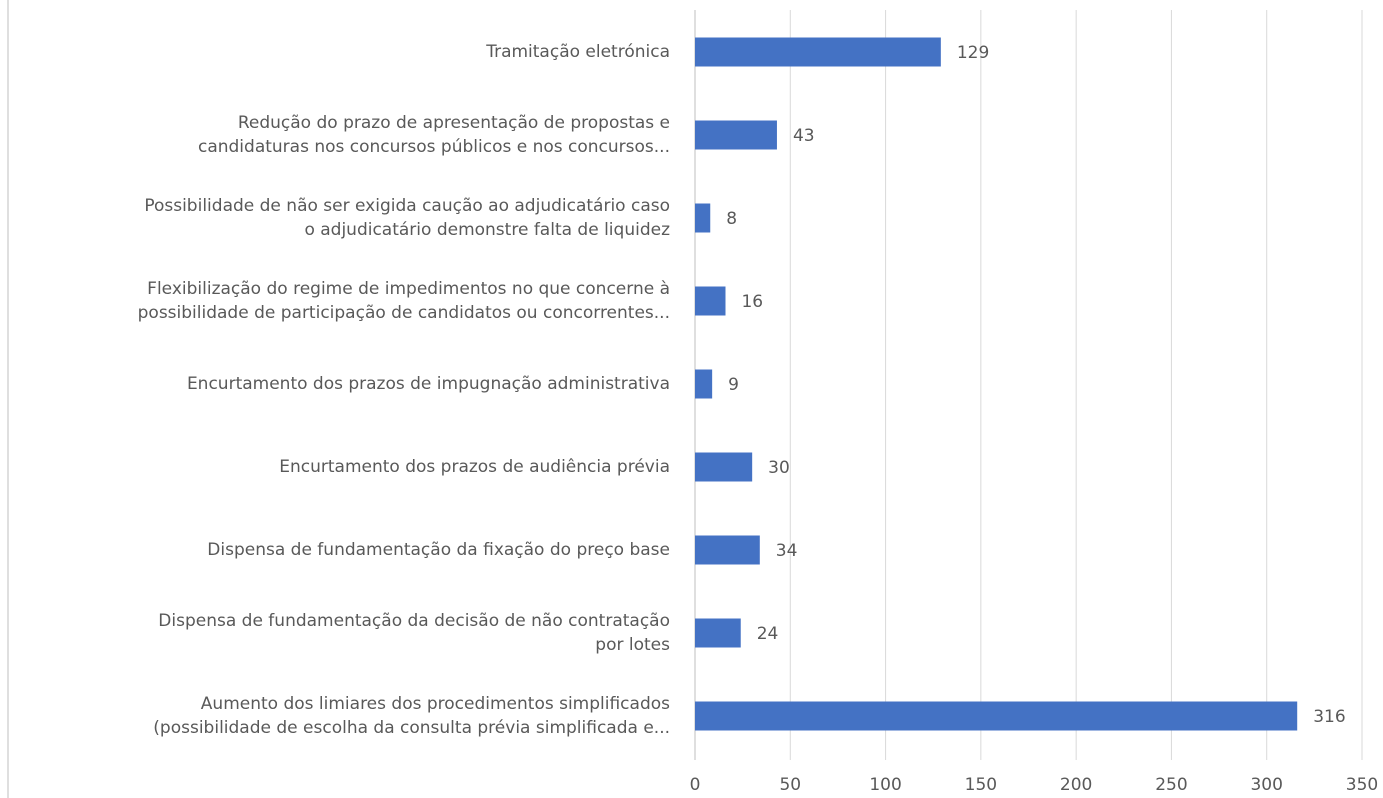 The image size is (1383, 798). What do you see at coordinates (981, 785) in the screenshot?
I see `x-tick-label: 150` at bounding box center [981, 785].